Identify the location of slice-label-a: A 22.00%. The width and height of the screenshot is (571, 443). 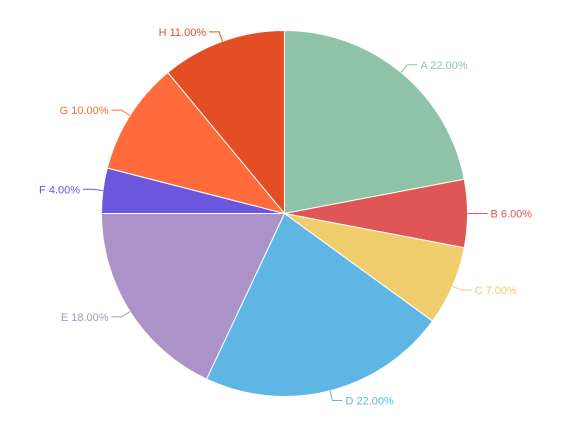
(444, 66).